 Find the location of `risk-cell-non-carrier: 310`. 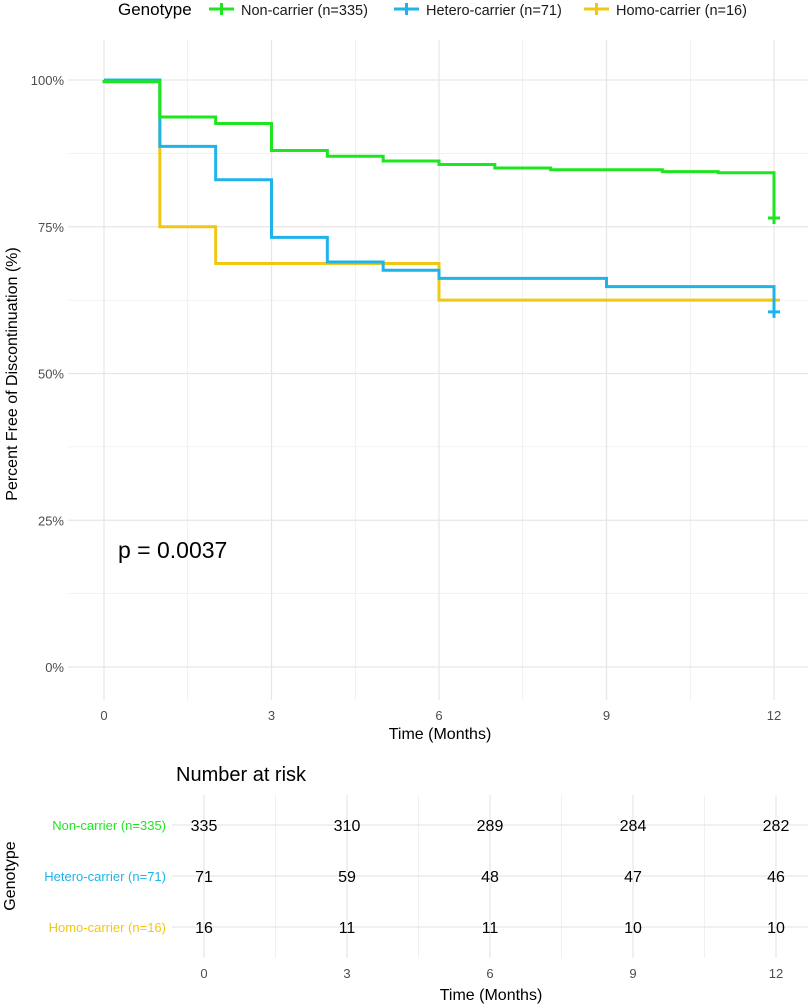

risk-cell-non-carrier: 310 is located at coordinates (347, 826).